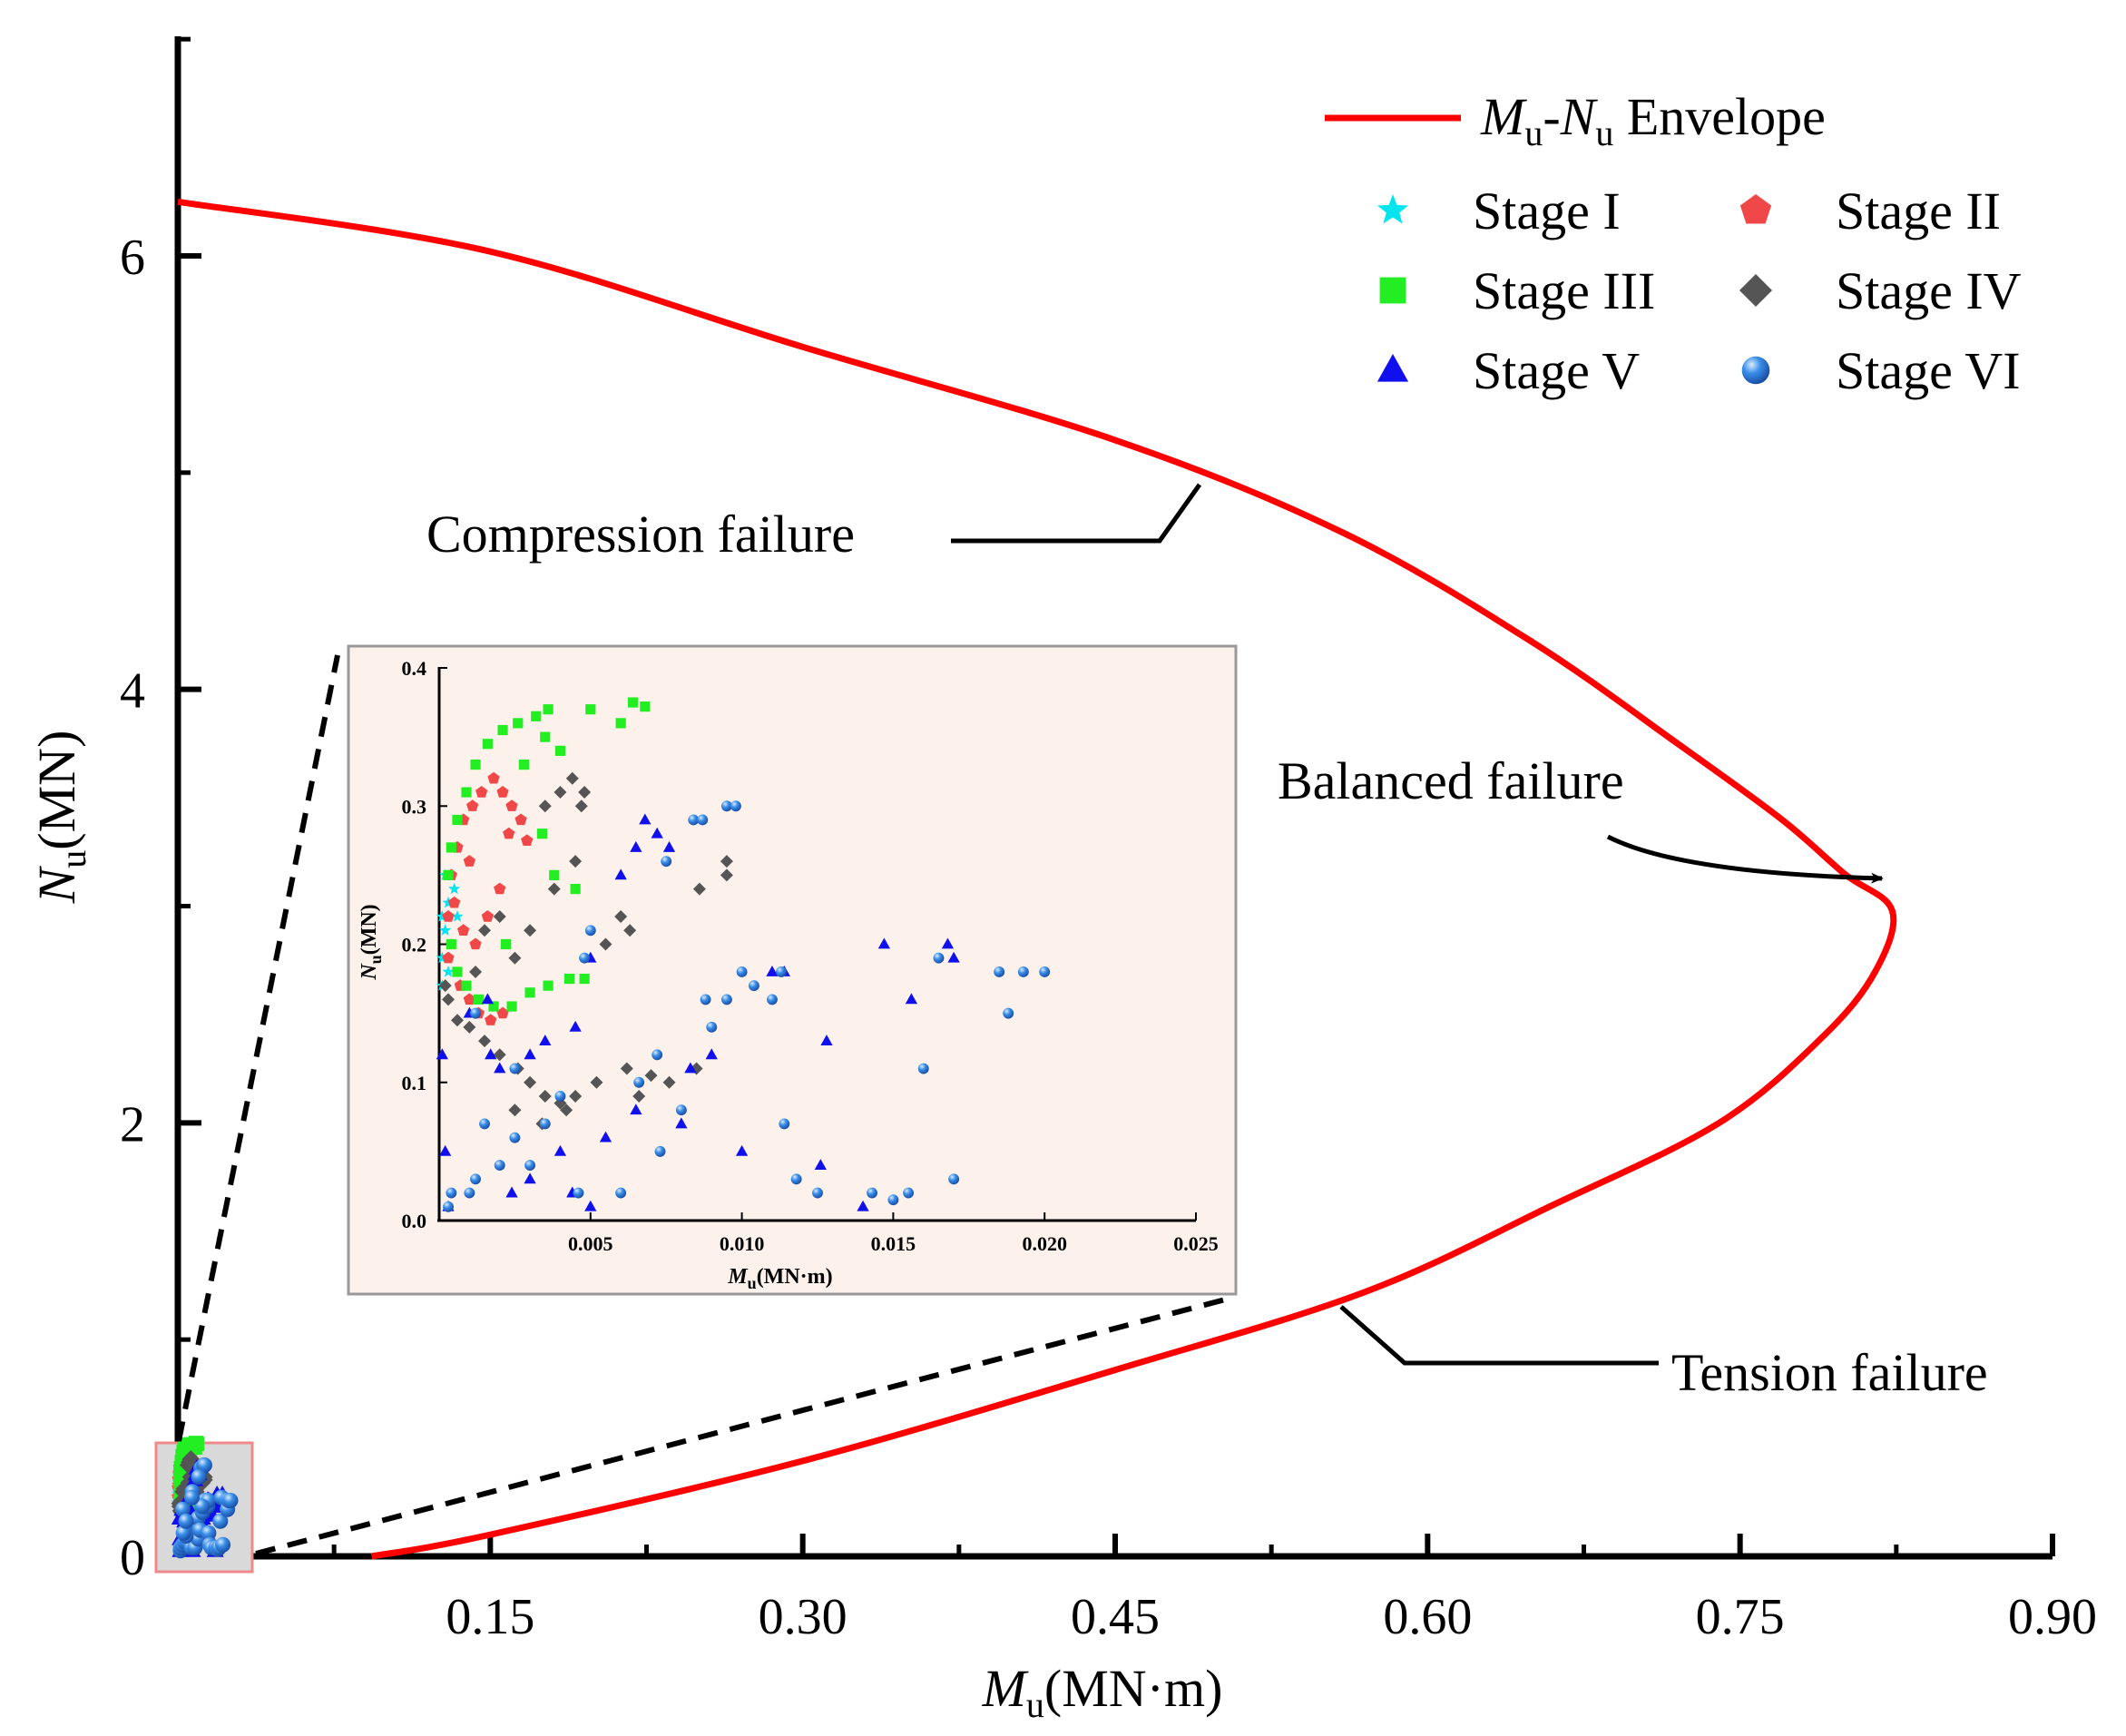  Describe the element at coordinates (743, 954) in the screenshot. I see `inset-points` at that location.